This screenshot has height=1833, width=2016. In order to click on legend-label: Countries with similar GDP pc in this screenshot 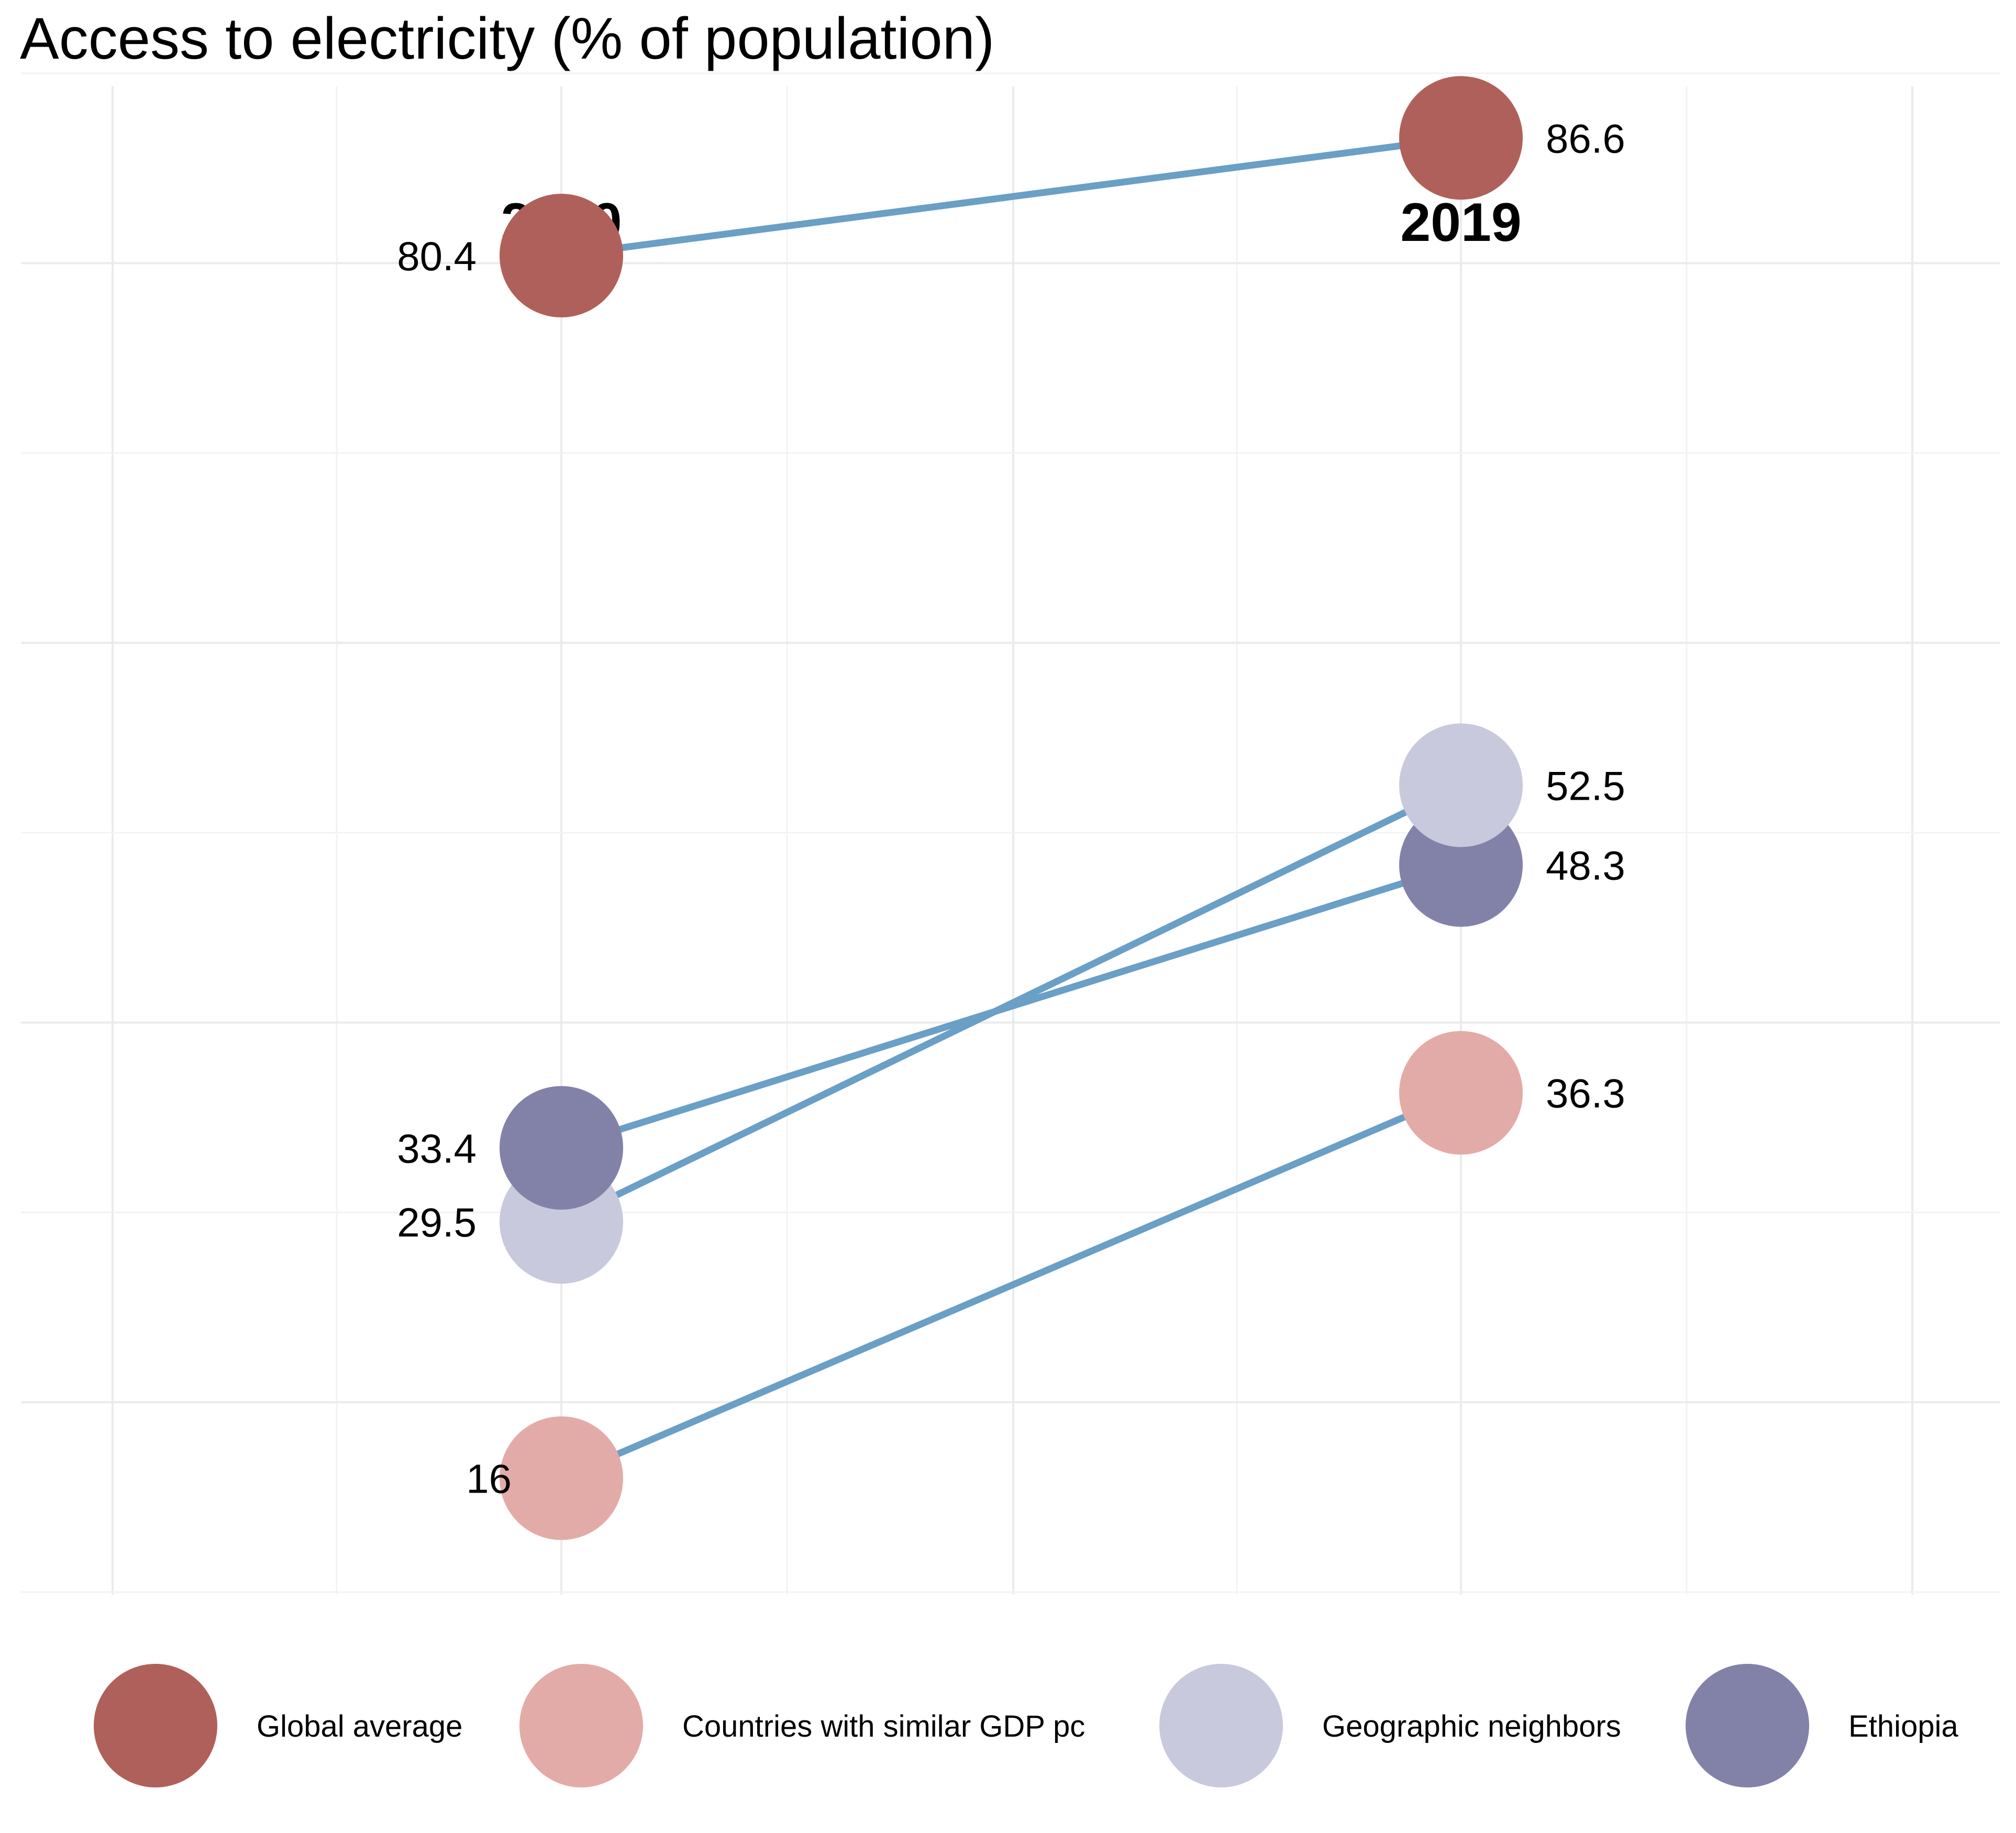, I will do `click(884, 1726)`.